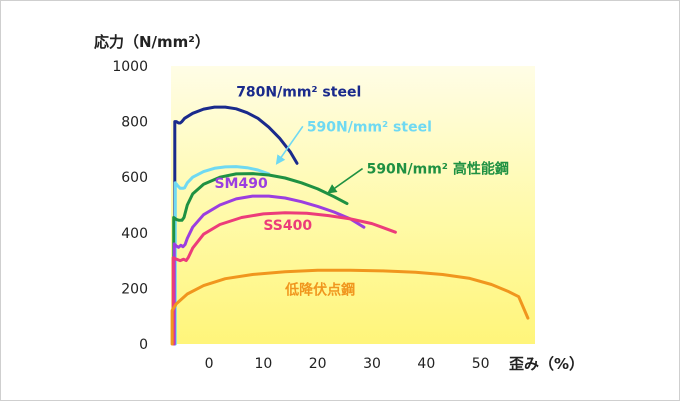 The width and height of the screenshot is (680, 402). I want to click on x-tick-label: 40, so click(426, 364).